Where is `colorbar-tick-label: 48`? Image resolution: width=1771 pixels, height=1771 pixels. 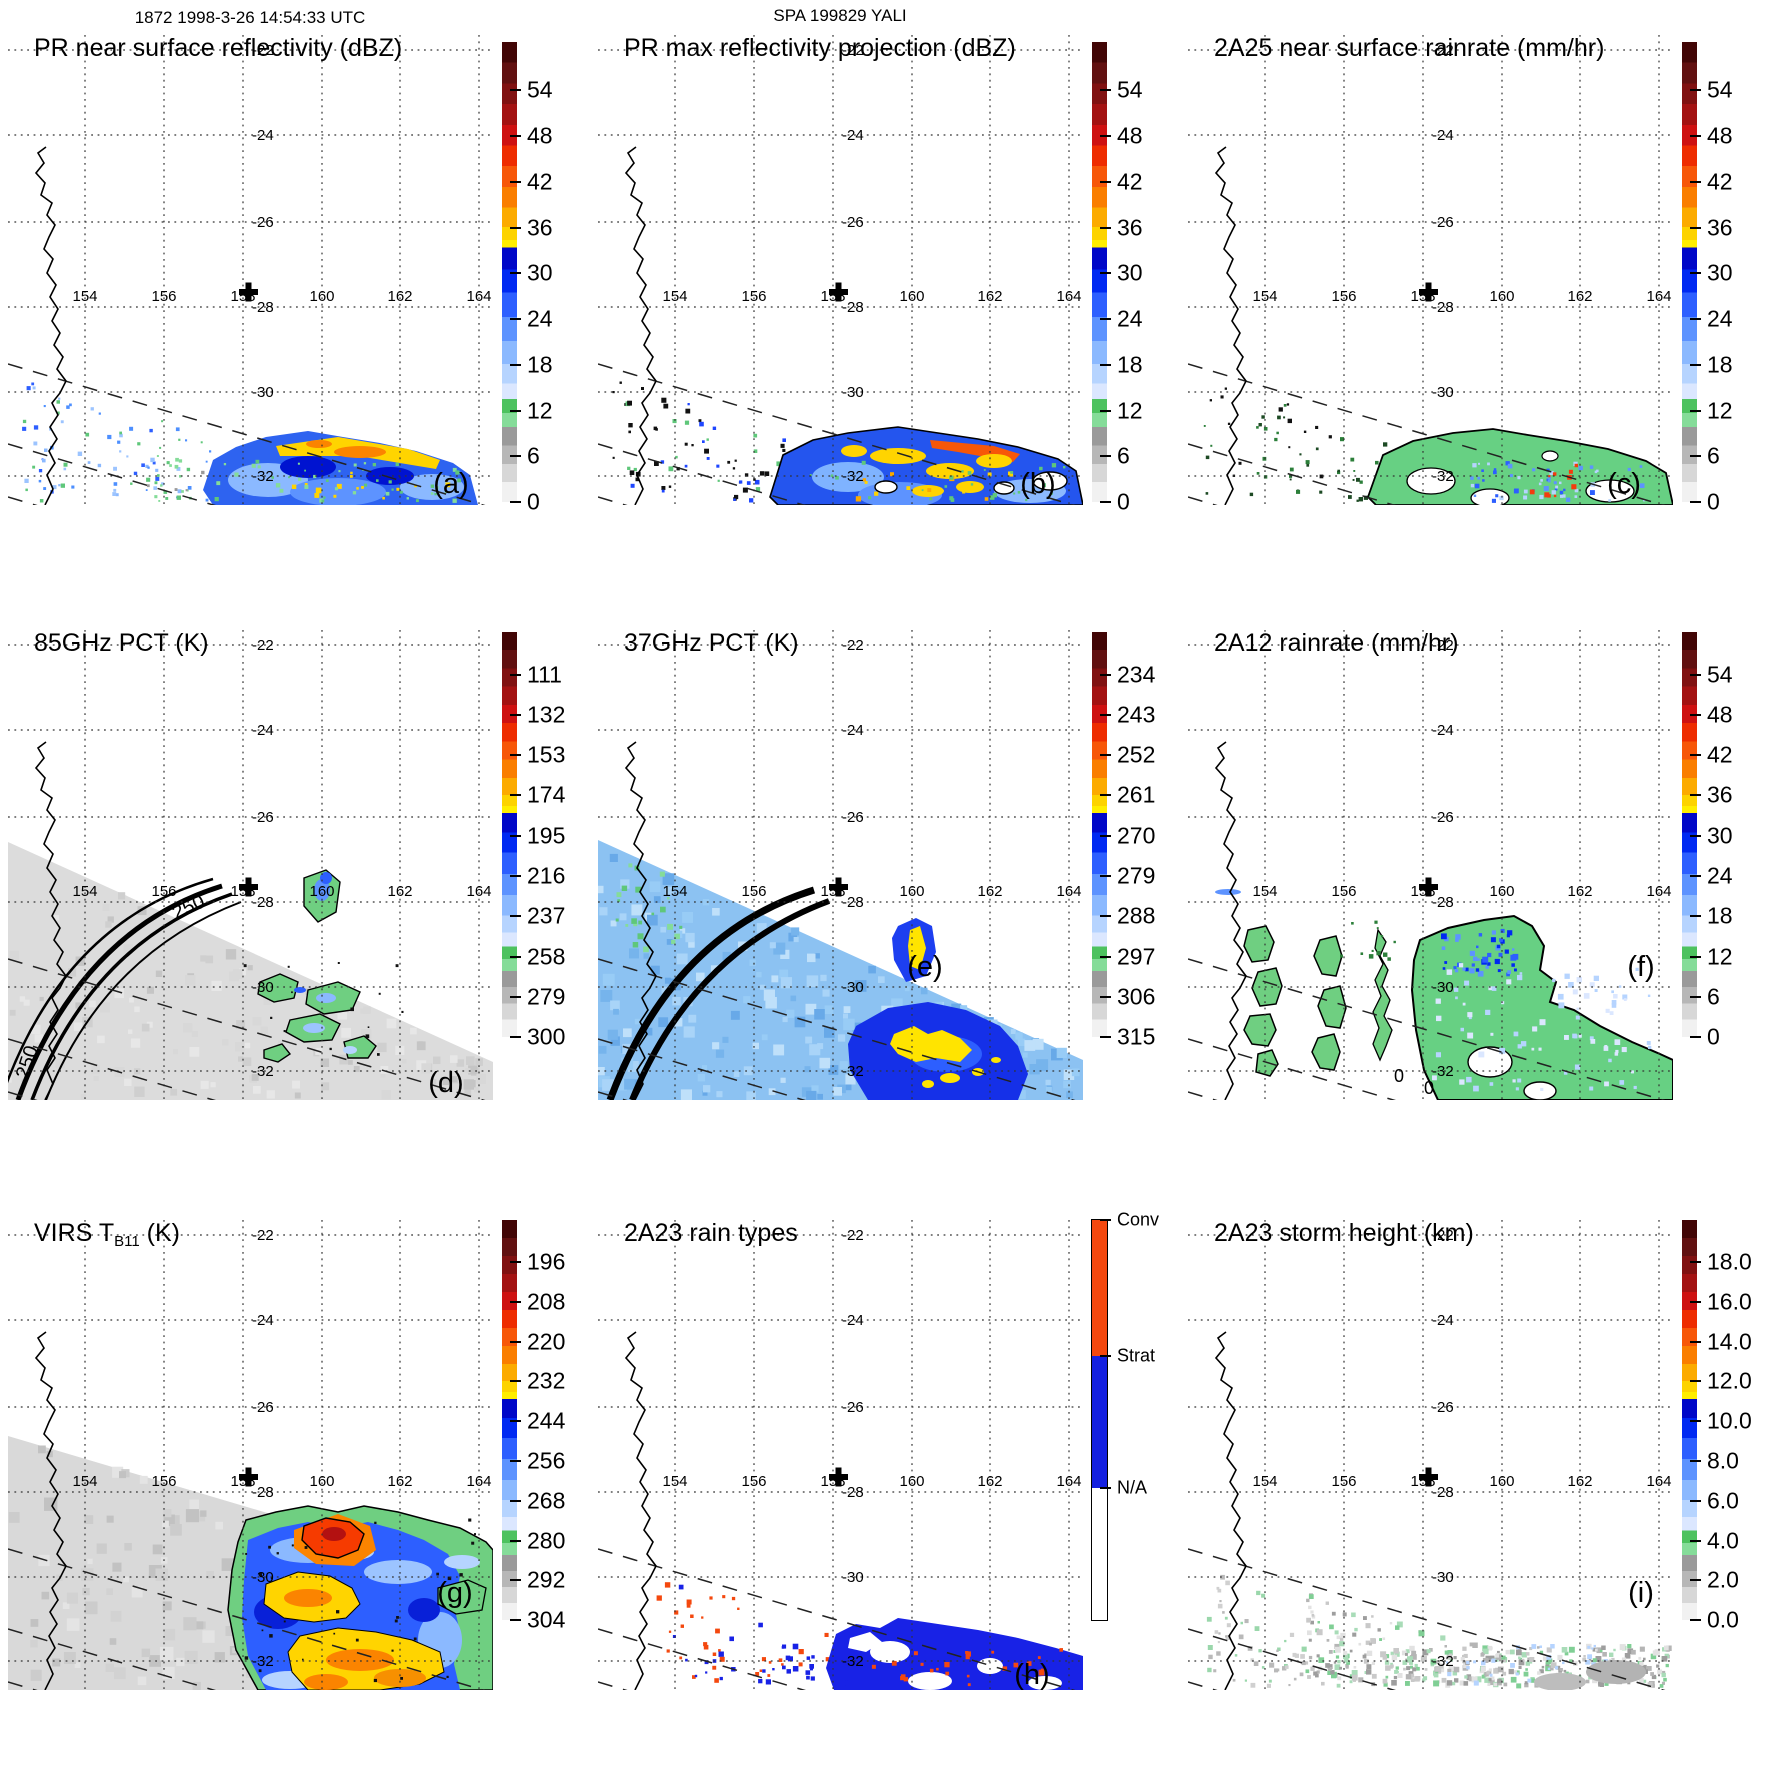
colorbar-tick-label: 48 is located at coordinates (1130, 135).